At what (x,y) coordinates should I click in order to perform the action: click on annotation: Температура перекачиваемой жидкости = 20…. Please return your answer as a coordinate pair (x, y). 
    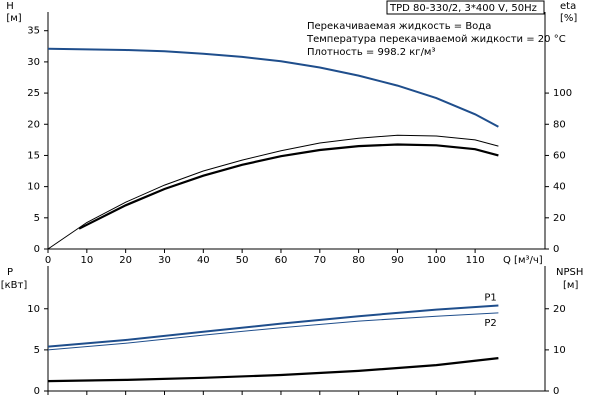
    Looking at the image, I should click on (436, 39).